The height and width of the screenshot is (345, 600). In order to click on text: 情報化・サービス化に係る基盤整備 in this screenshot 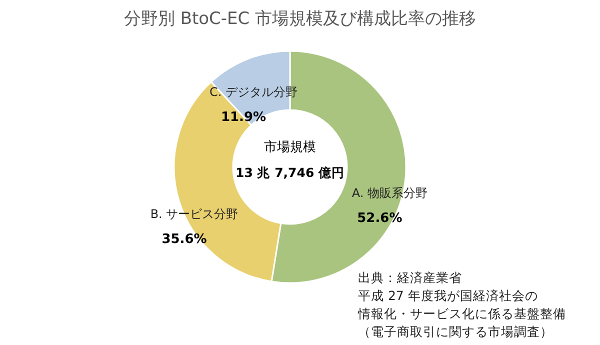, I will do `click(461, 313)`.